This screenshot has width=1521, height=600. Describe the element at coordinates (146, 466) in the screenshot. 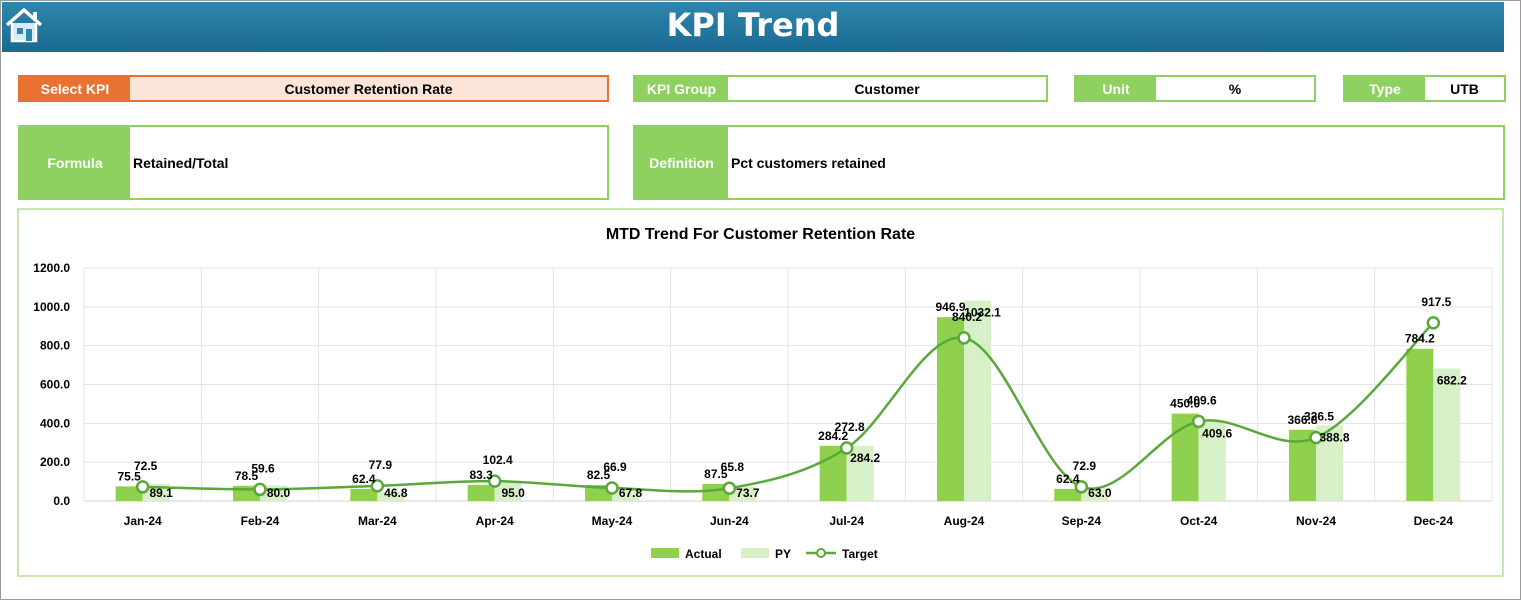

I see `target-data-label: 72.5` at that location.